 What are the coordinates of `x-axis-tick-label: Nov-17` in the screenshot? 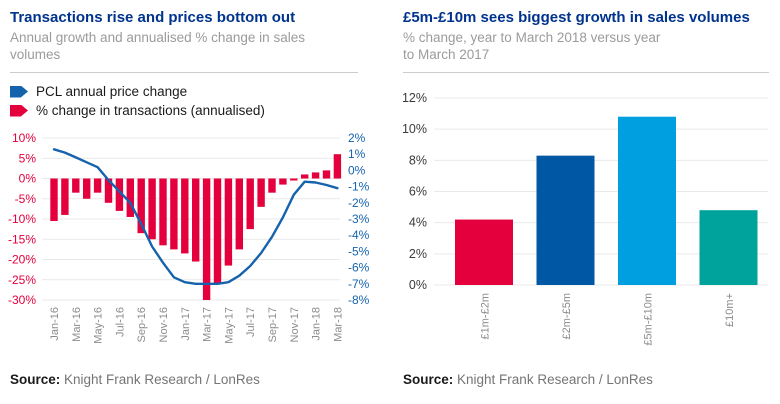 It's located at (295, 324).